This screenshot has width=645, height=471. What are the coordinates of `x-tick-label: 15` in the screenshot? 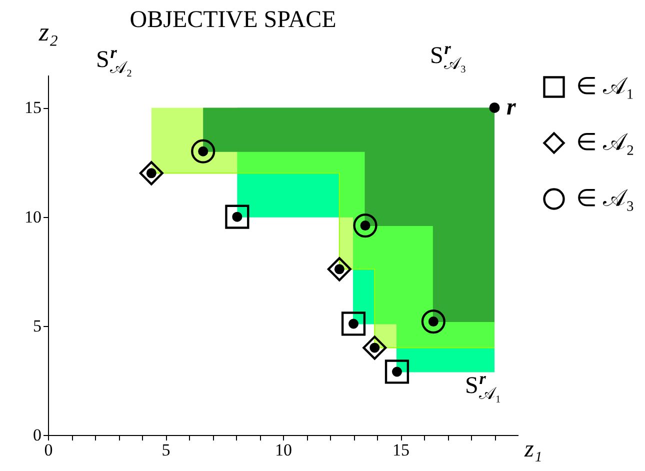 It's located at (401, 450).